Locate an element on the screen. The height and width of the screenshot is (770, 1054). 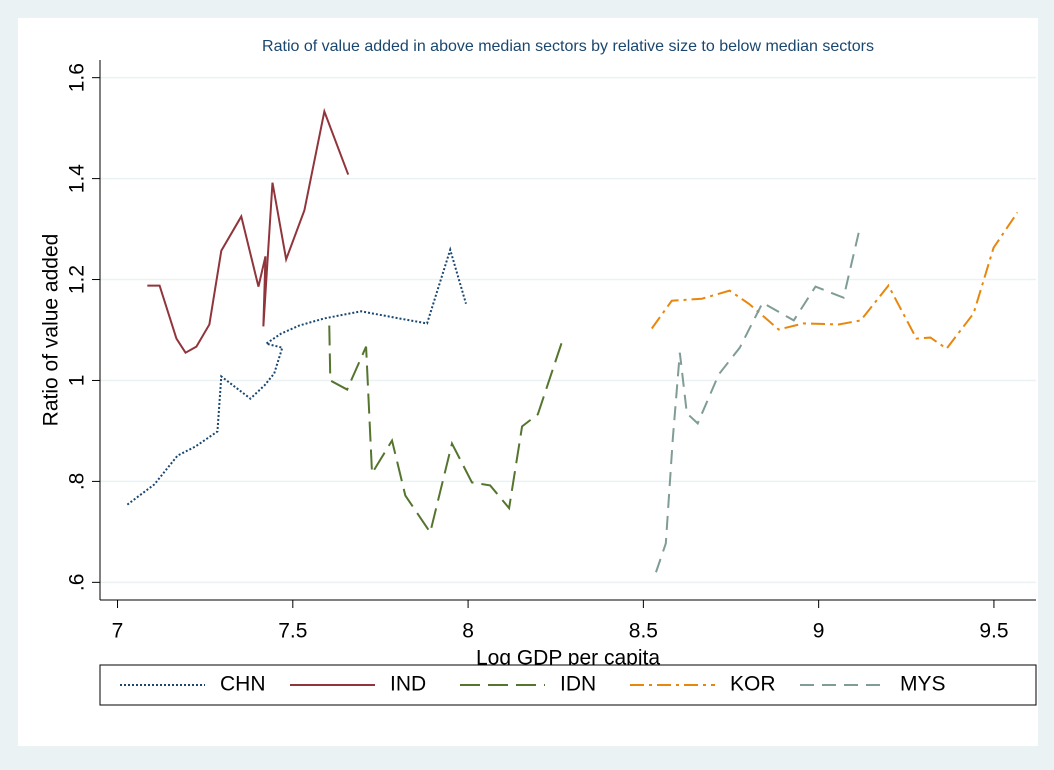
x-tick-label: 7 is located at coordinates (118, 631).